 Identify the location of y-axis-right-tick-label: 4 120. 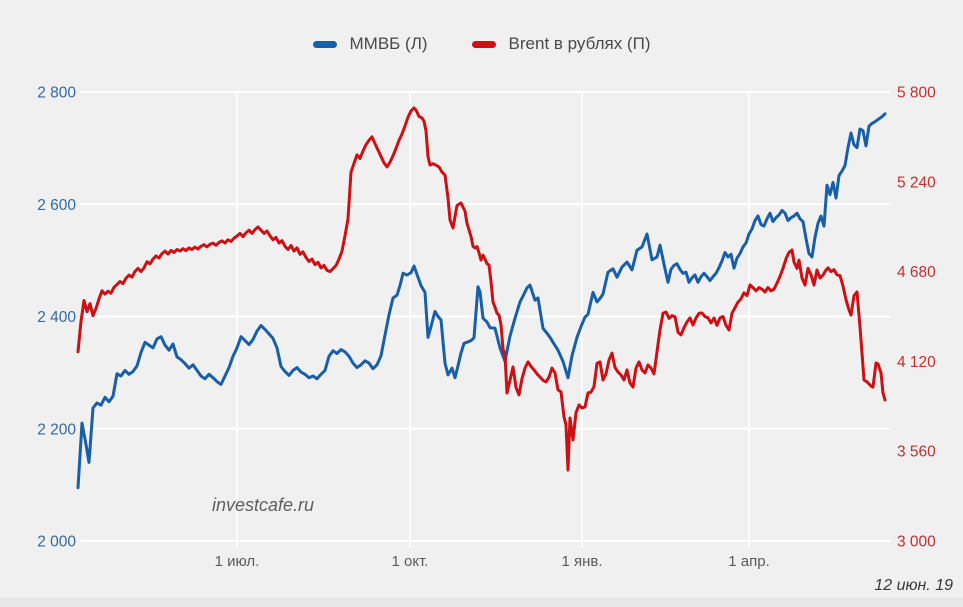
(916, 362).